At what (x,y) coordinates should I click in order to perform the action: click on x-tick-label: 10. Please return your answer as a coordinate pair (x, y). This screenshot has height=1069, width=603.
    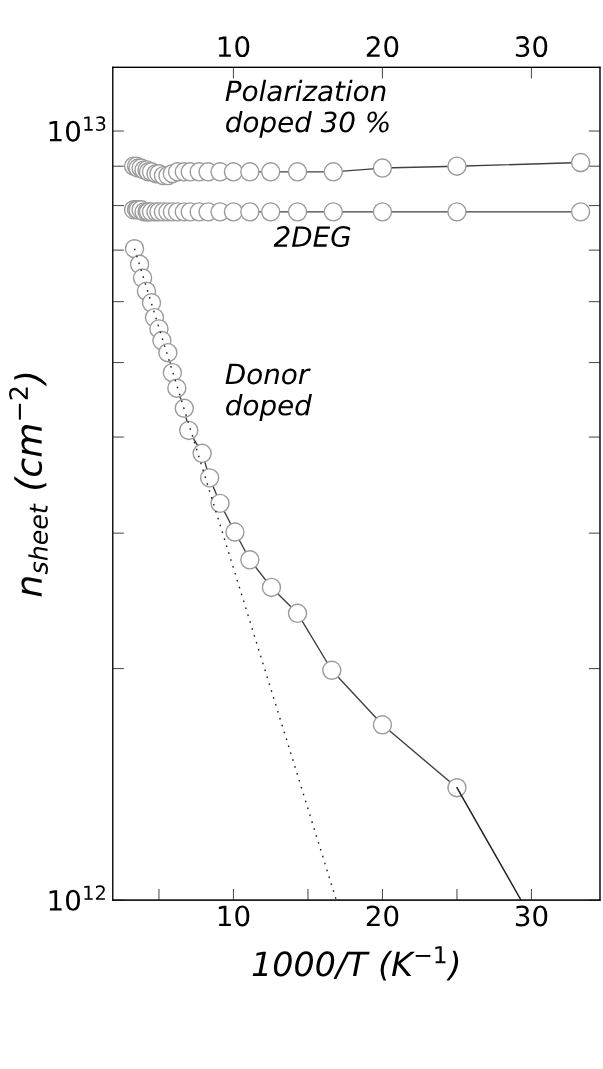
    Looking at the image, I should click on (234, 916).